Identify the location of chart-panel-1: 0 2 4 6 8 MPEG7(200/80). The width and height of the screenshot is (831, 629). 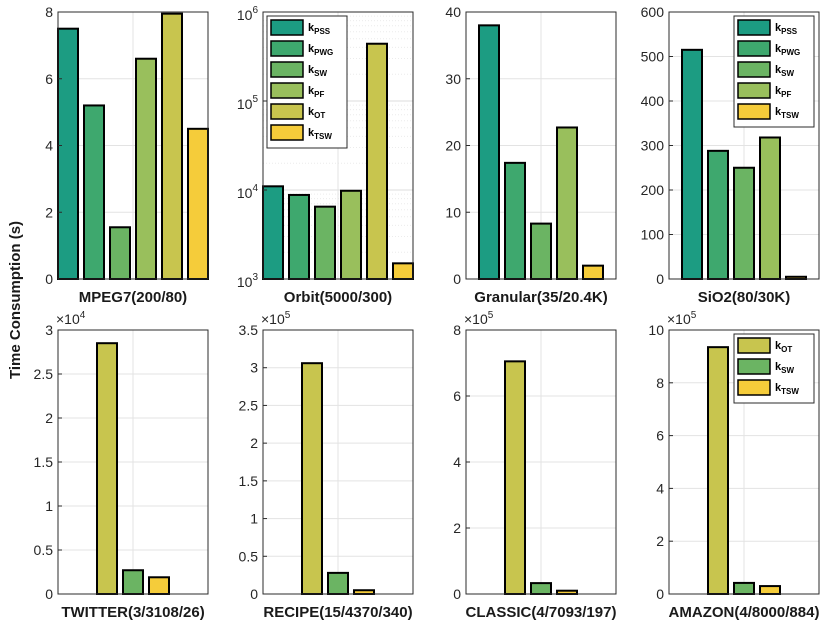
(127, 155).